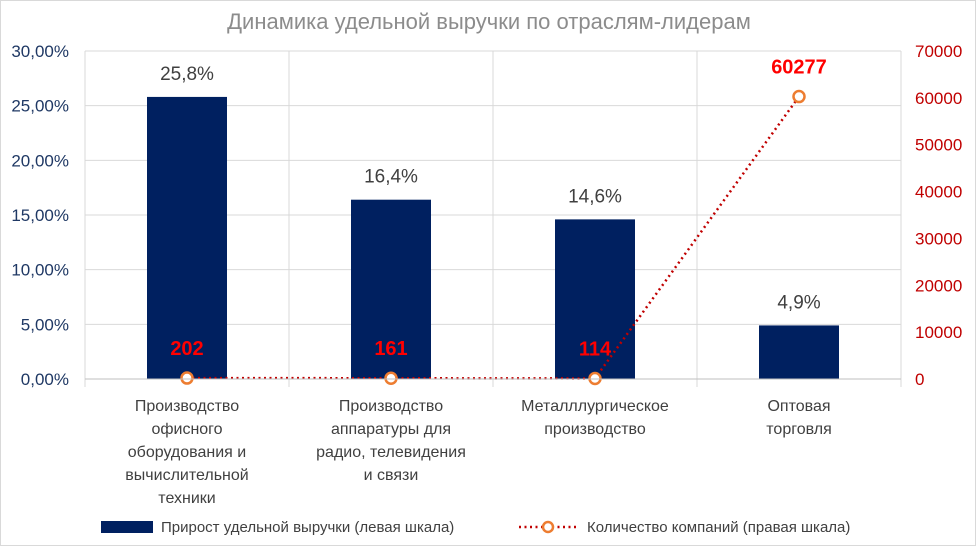 This screenshot has height=547, width=976. Describe the element at coordinates (186, 475) in the screenshot. I see `x-tick-label-line: вычислительной` at that location.